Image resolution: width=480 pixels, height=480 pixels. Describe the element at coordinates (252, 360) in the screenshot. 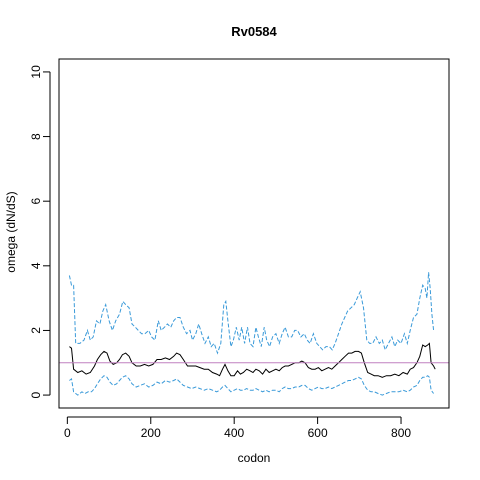

I see `series-line-mean` at that location.